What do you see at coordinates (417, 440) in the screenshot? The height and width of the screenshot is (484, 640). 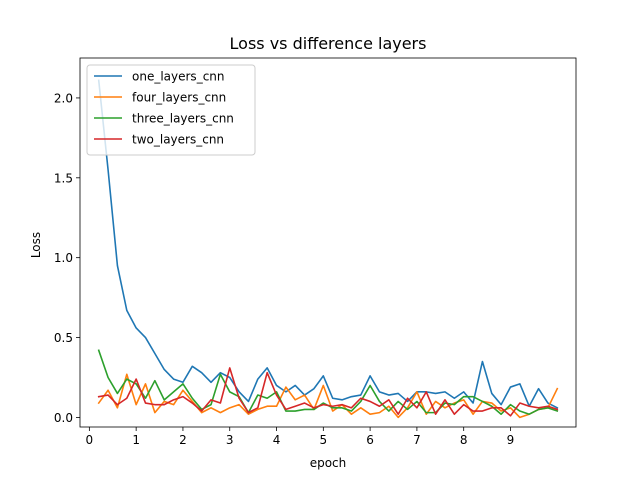 I see `x-tick-label: 7` at bounding box center [417, 440].